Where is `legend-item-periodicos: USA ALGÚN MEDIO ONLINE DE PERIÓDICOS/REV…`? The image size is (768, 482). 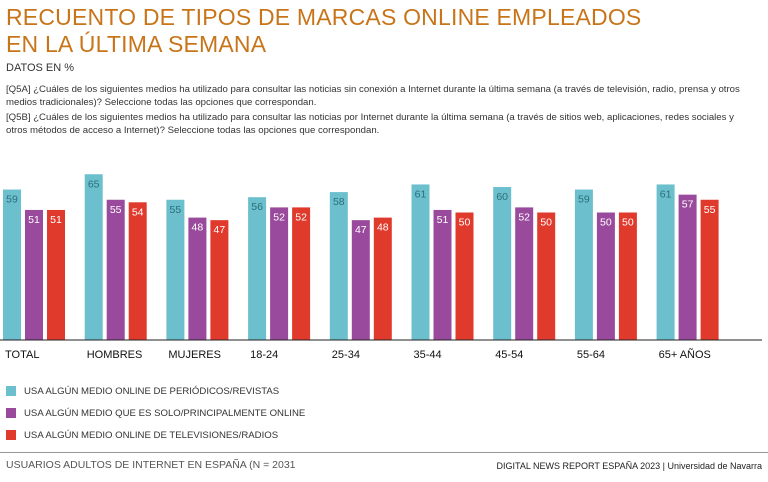 legend-item-periodicos: USA ALGÚN MEDIO ONLINE DE PERIÓDICOS/REV… is located at coordinates (155, 391).